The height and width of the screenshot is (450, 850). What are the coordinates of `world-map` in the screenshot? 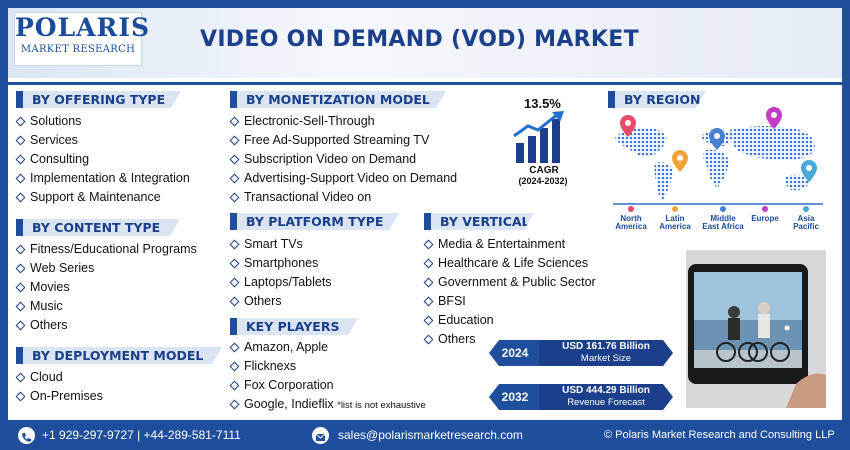 It's located at (718, 165).